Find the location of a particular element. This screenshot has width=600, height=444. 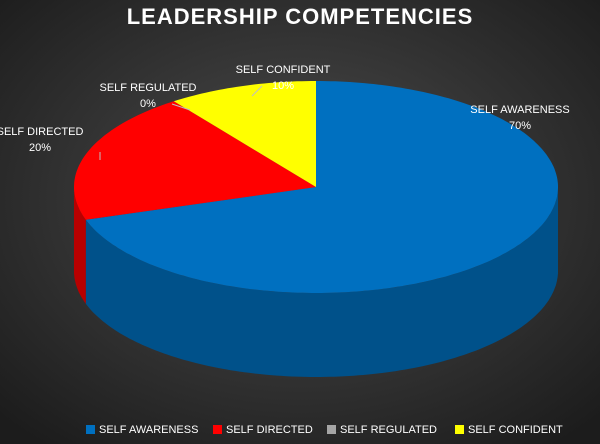

data-label-name: SELF CONFIDENT is located at coordinates (283, 70).